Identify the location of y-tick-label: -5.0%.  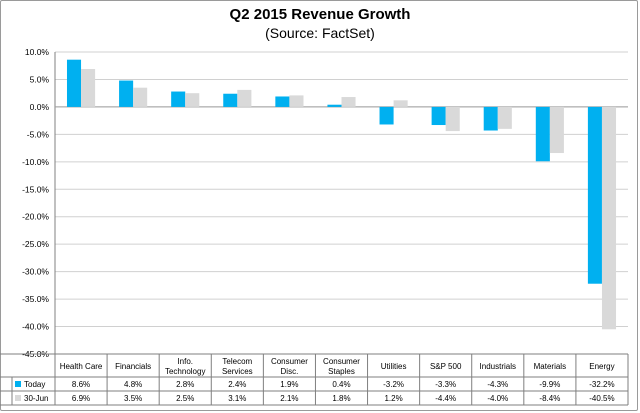
(38, 134).